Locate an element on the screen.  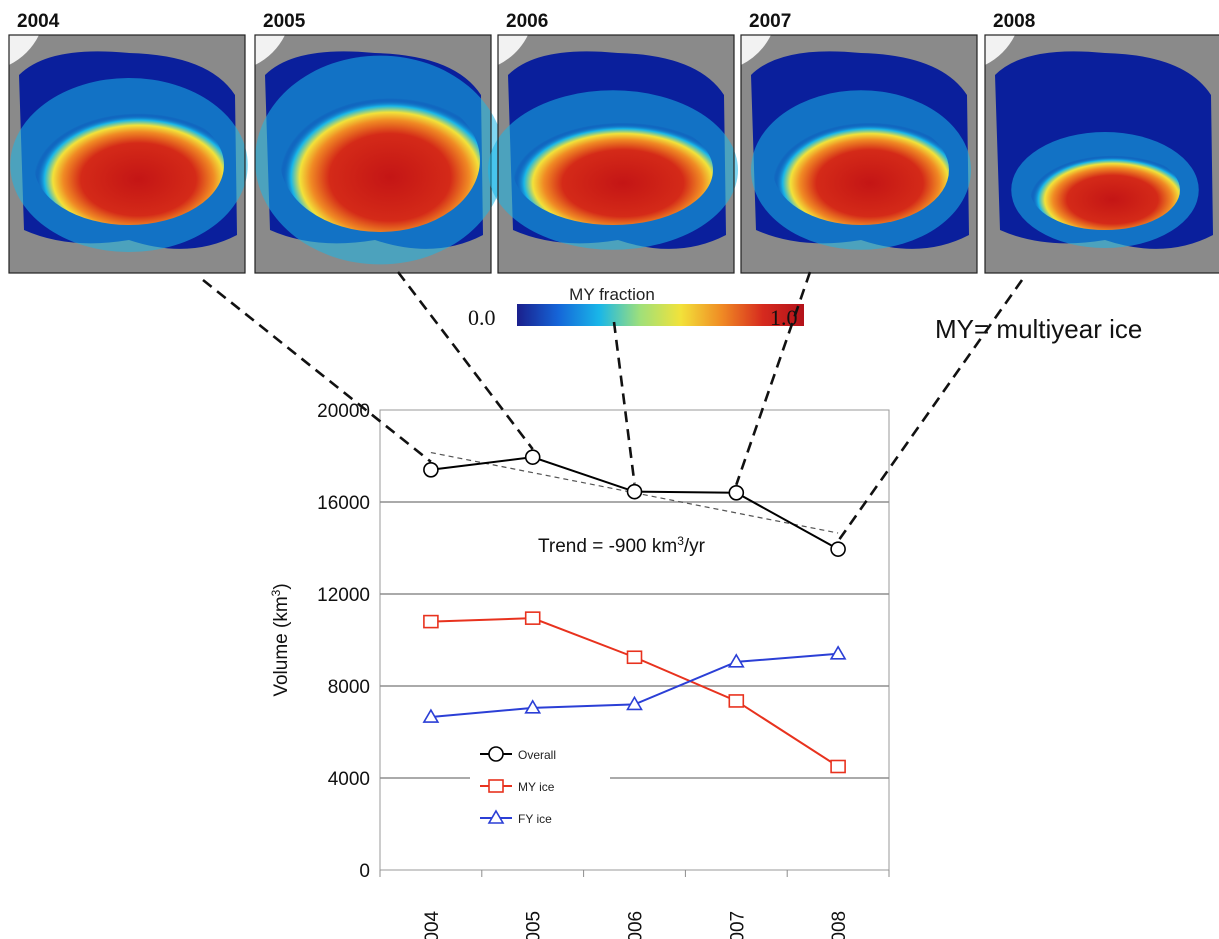
gridlines is located at coordinates (634, 640).